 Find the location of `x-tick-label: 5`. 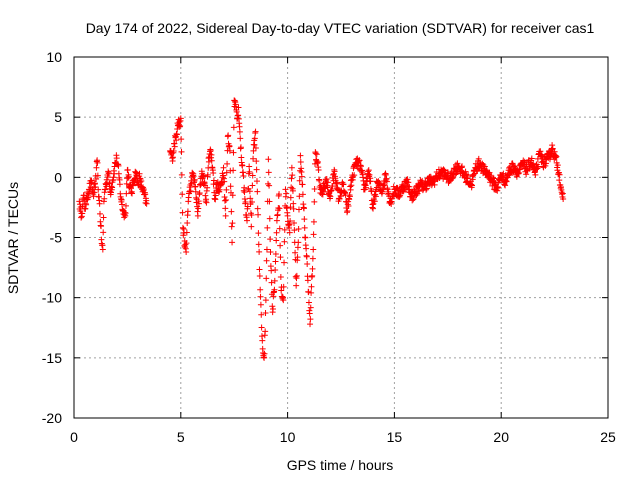

x-tick-label: 5 is located at coordinates (181, 437).